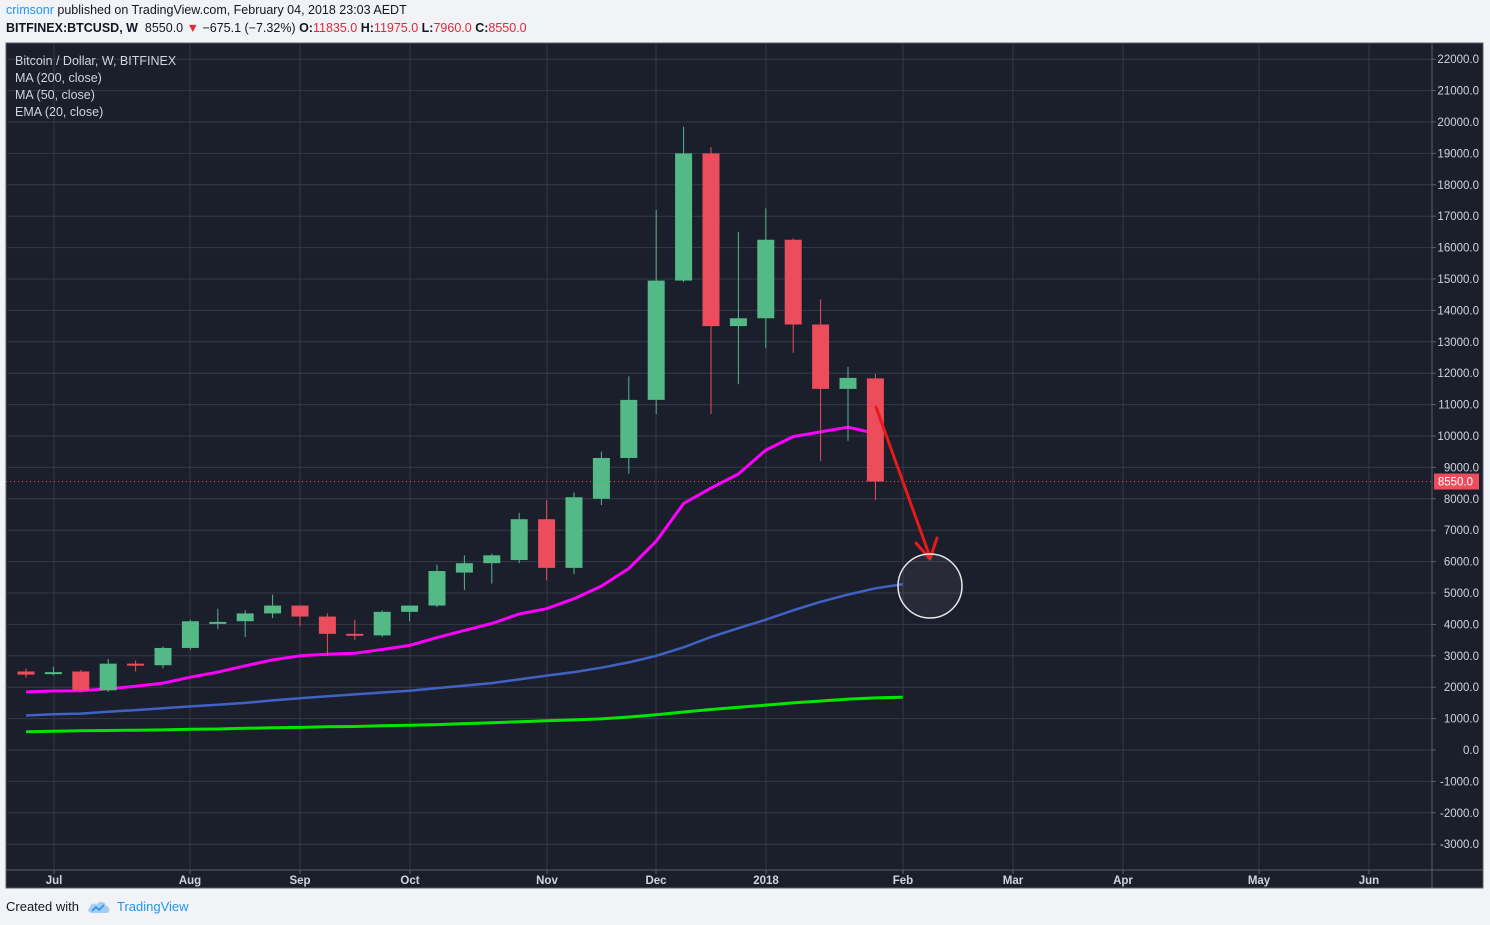 The width and height of the screenshot is (1490, 925). What do you see at coordinates (1458, 186) in the screenshot?
I see `y-tick-label: 18000.0` at bounding box center [1458, 186].